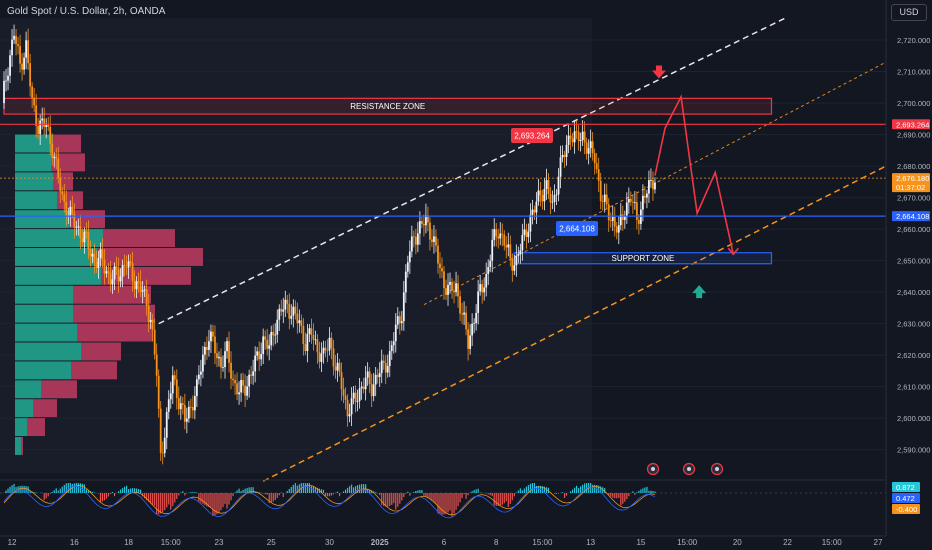  I want to click on forecast-arrows, so click(679, 182).